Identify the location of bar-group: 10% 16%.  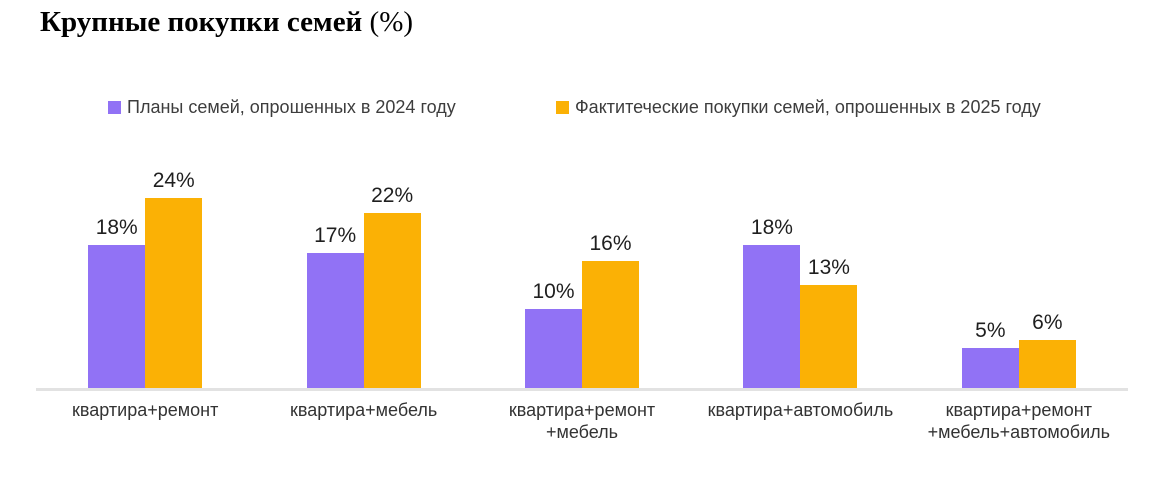
(582, 269).